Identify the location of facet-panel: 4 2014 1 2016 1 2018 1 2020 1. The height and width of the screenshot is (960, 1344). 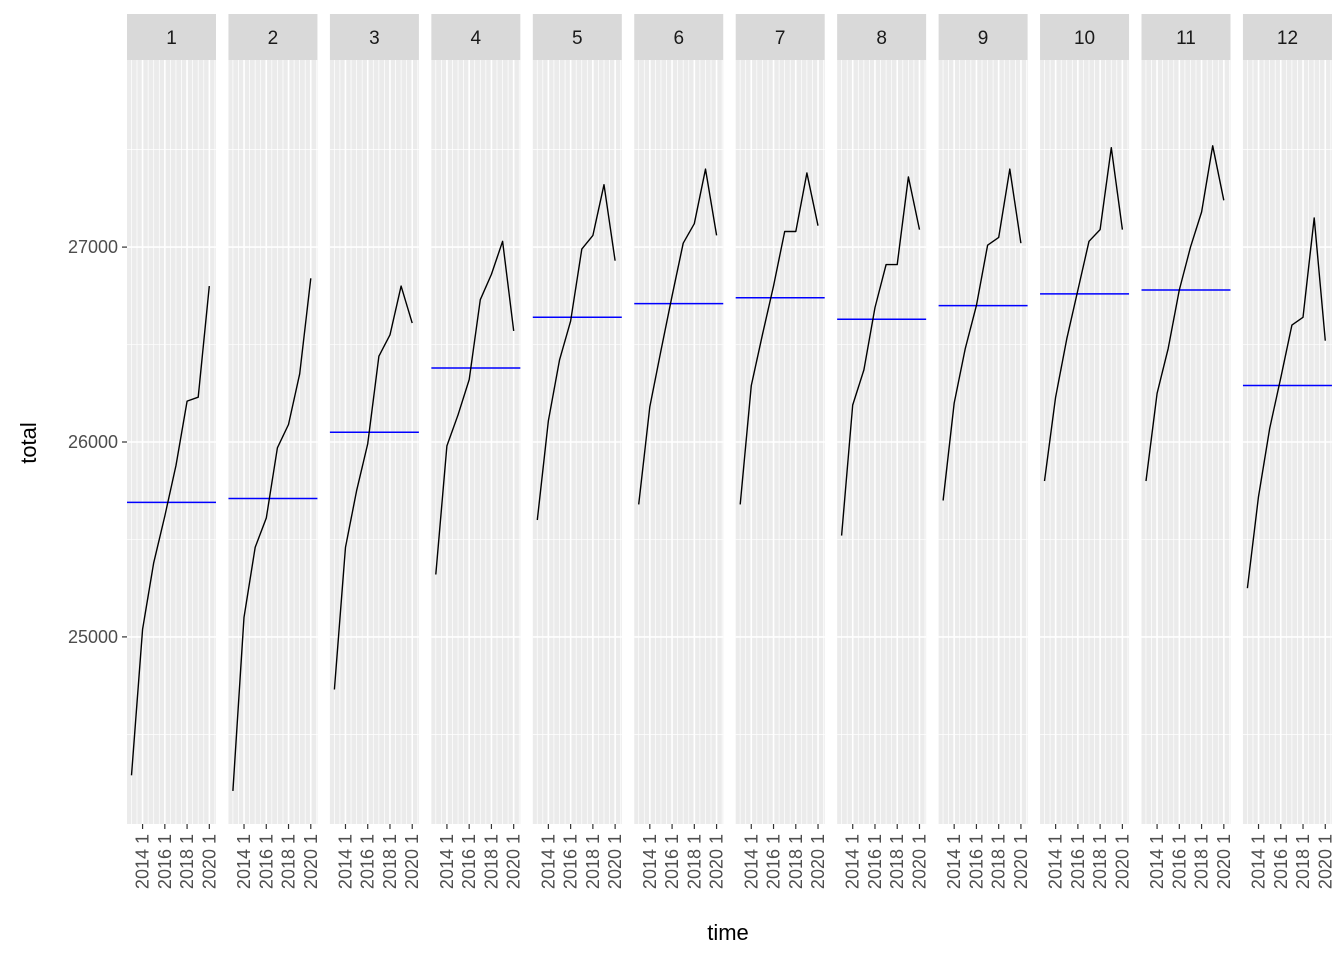
(477, 451).